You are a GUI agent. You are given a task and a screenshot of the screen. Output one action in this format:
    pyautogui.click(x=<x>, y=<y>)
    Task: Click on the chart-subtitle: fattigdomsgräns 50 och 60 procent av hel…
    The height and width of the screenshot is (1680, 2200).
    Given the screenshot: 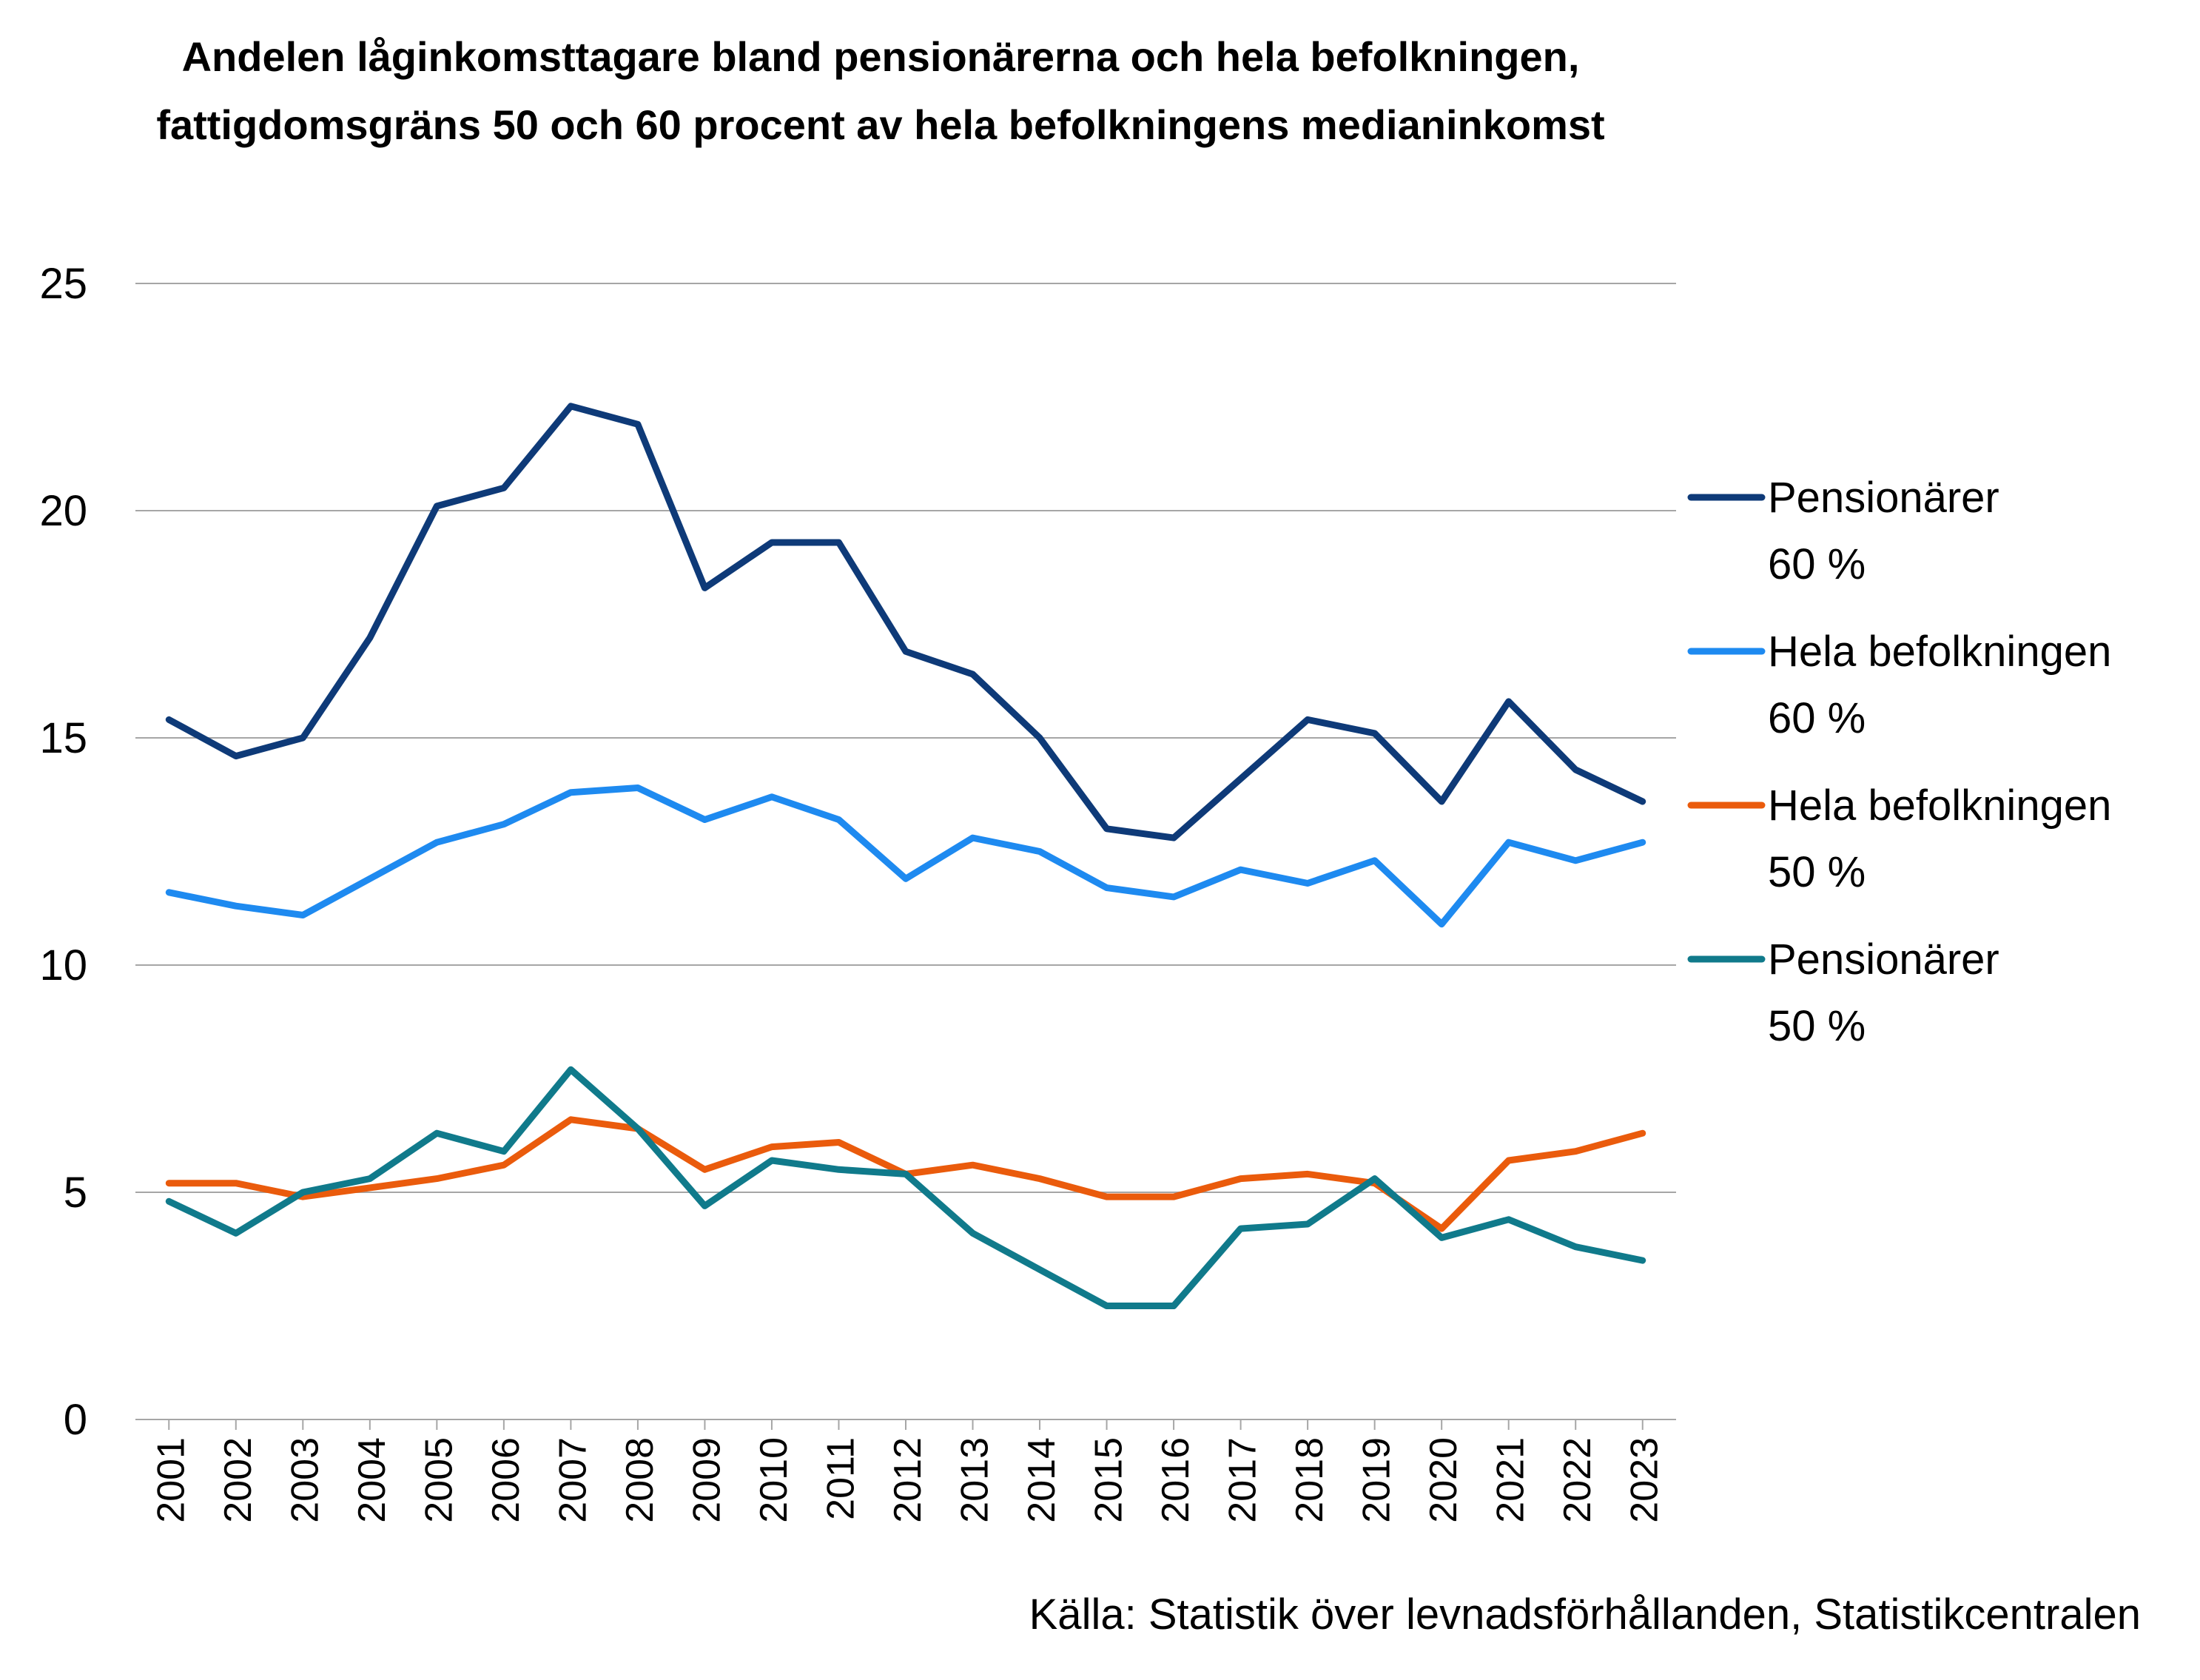 What is the action you would take?
    pyautogui.click(x=880, y=125)
    